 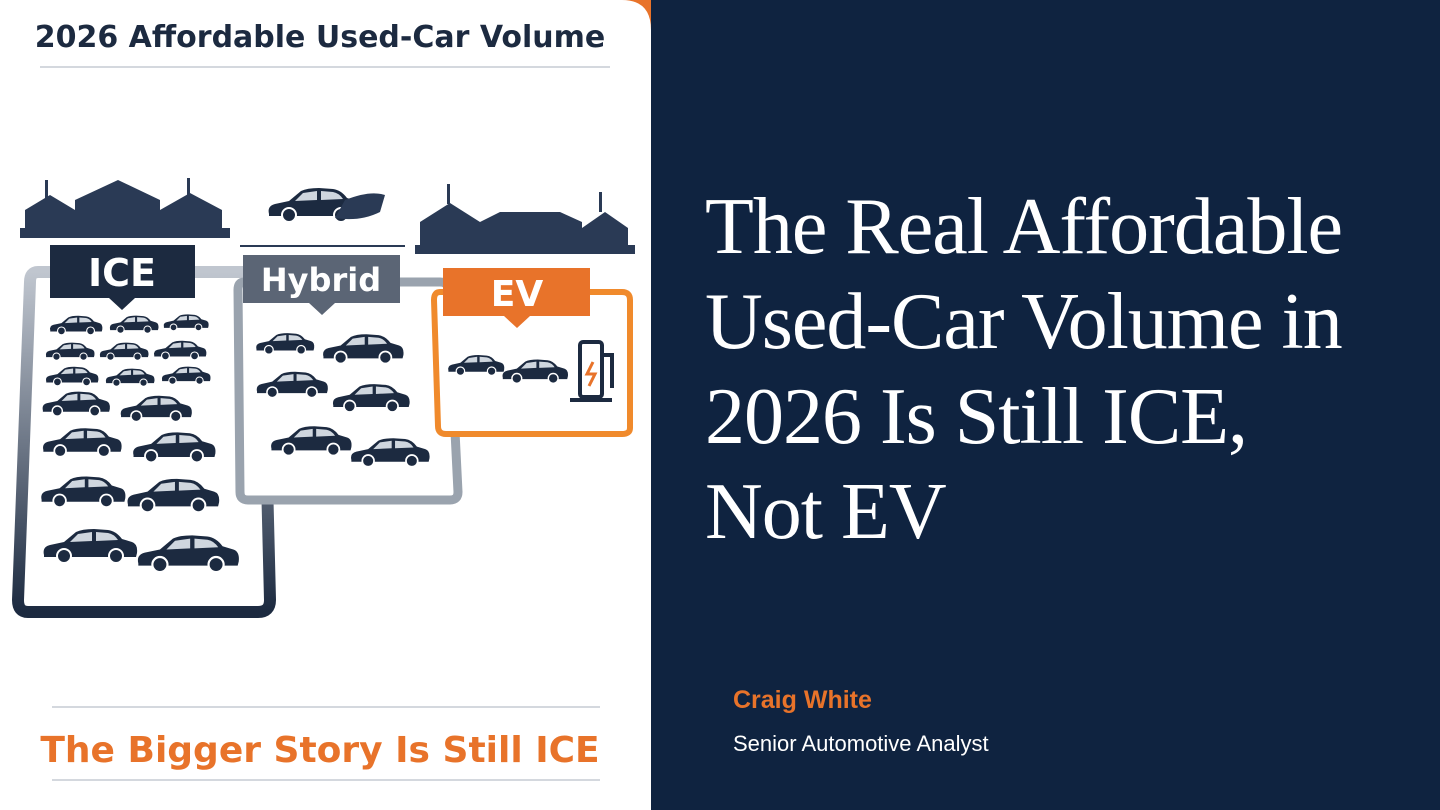 What do you see at coordinates (320, 37) in the screenshot?
I see `illustration-title: 2026 Affordable Used-Car Volume` at bounding box center [320, 37].